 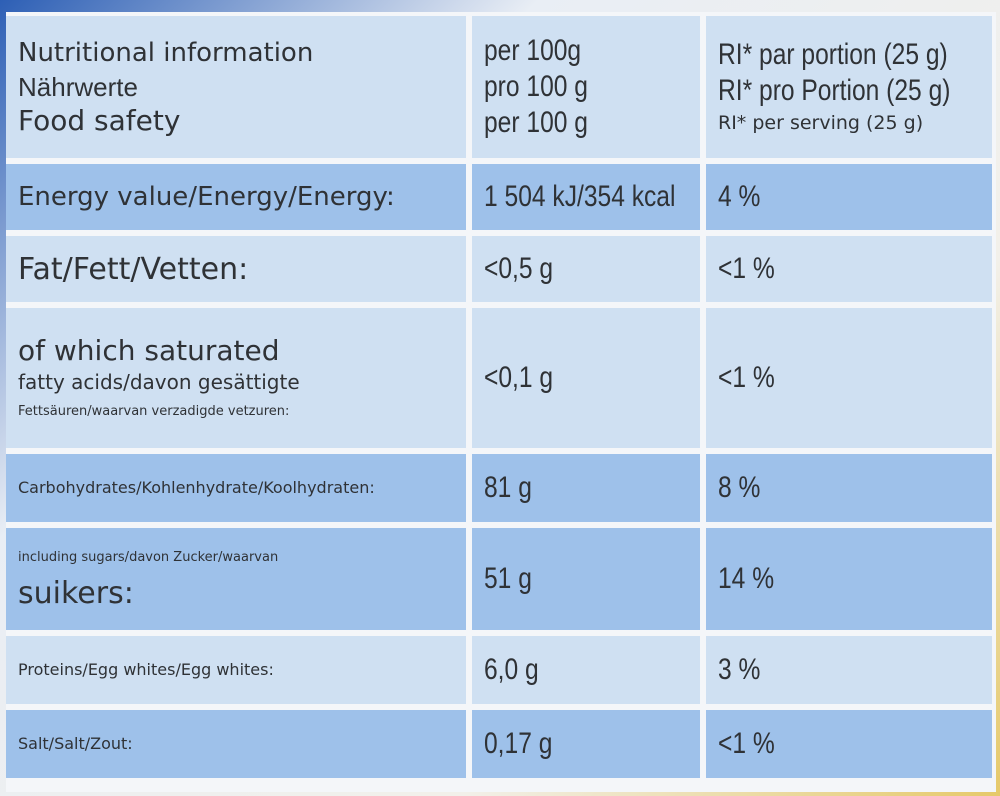 I want to click on proteins-label-cell: Proteins/Egg whites/Egg whites:, so click(x=236, y=670).